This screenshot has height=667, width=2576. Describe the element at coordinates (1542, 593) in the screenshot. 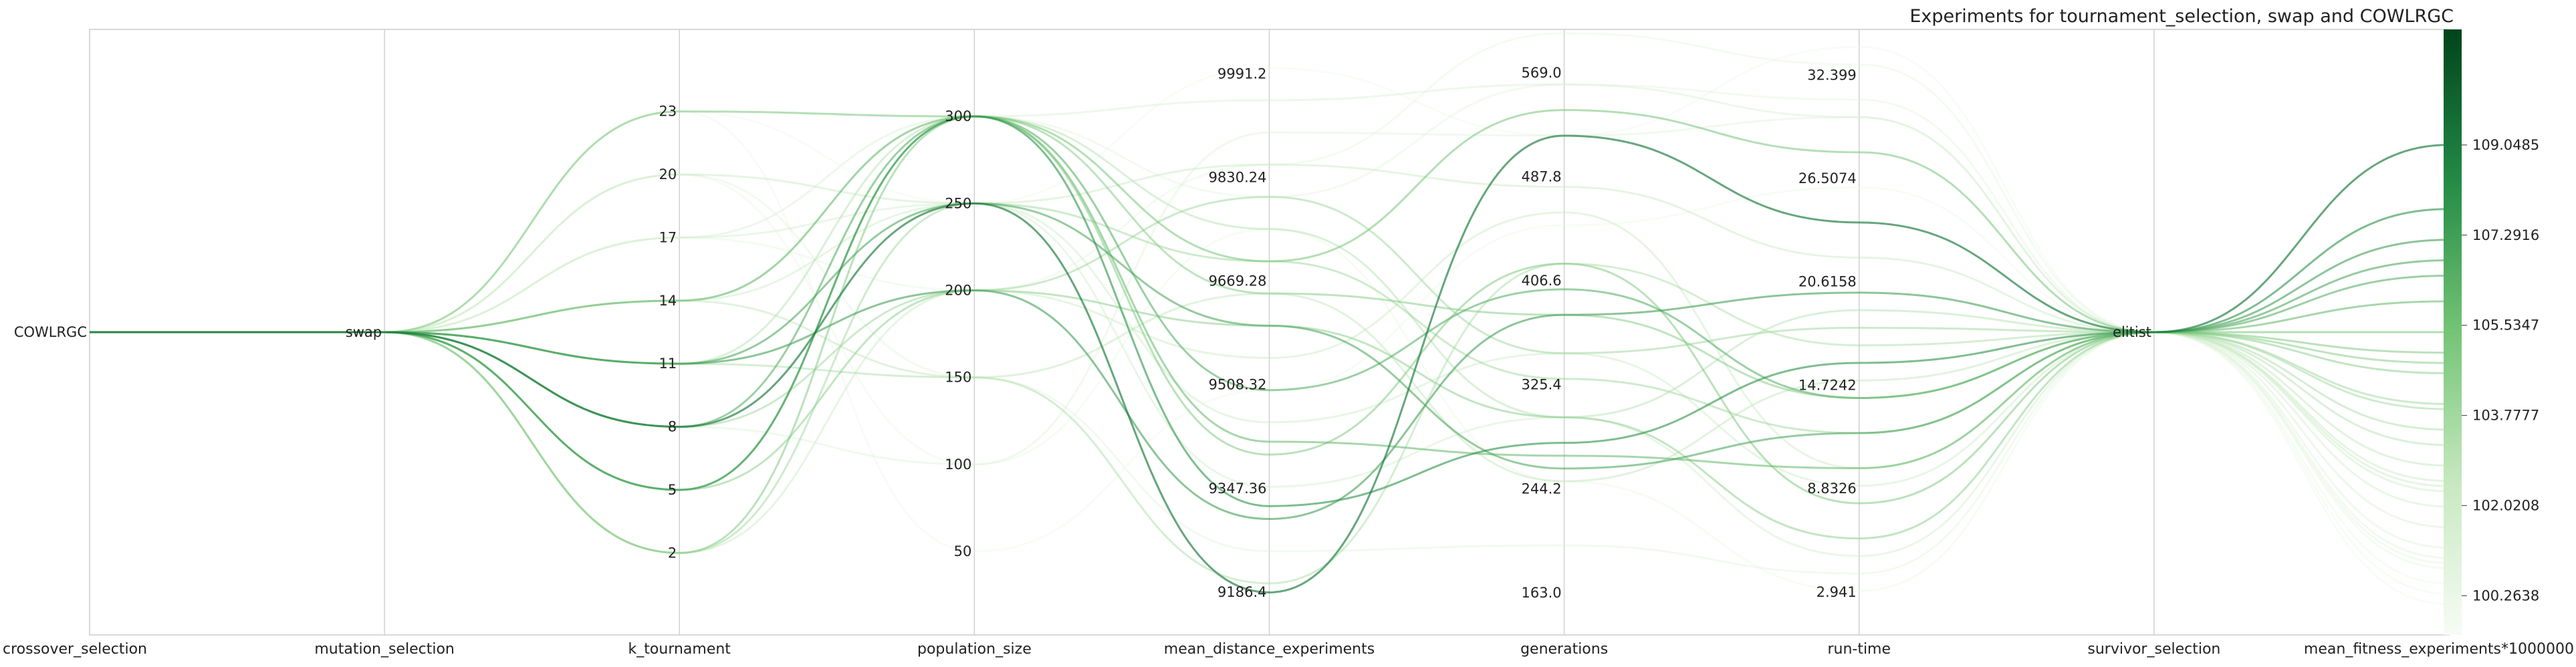

I see `tick-label-generations-5: 163.0` at that location.